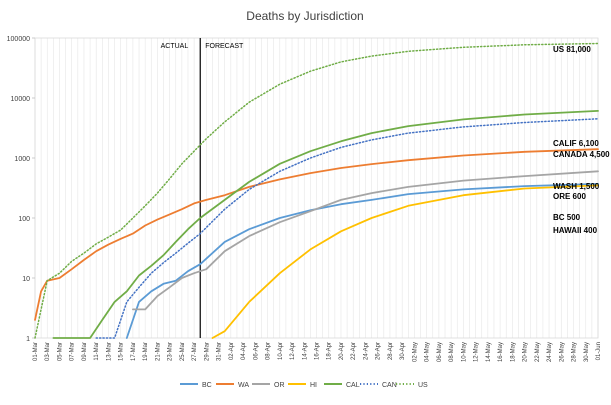 This screenshot has width=611, height=405. I want to click on x-tick-label: 29-Mar, so click(207, 351).